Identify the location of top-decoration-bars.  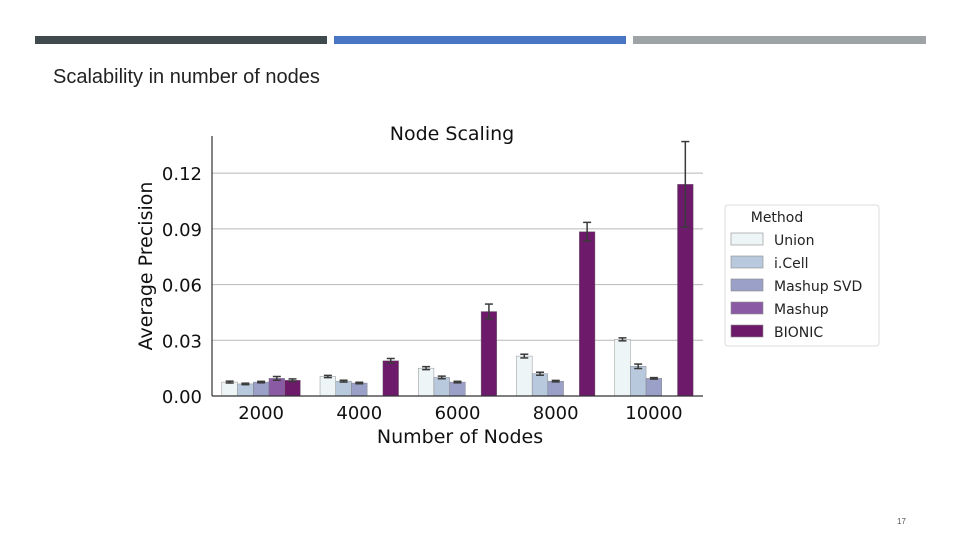
(480, 40).